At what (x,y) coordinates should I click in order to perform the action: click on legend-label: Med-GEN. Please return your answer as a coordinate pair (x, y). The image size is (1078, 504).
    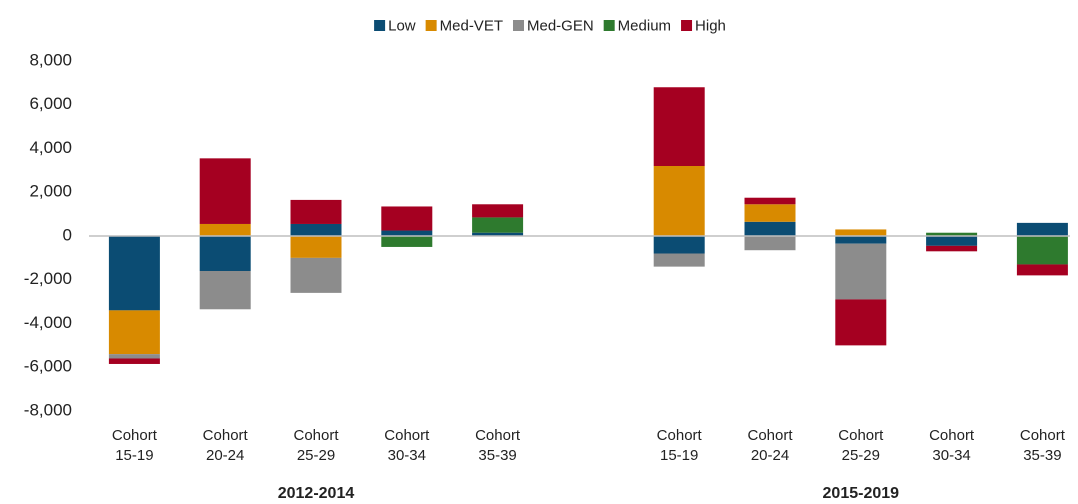
    Looking at the image, I should click on (560, 25).